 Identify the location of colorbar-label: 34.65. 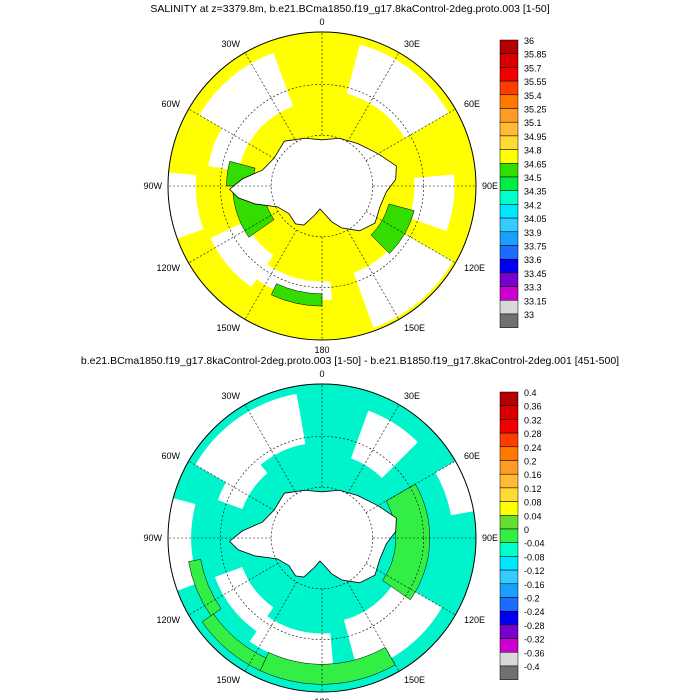
(535, 164).